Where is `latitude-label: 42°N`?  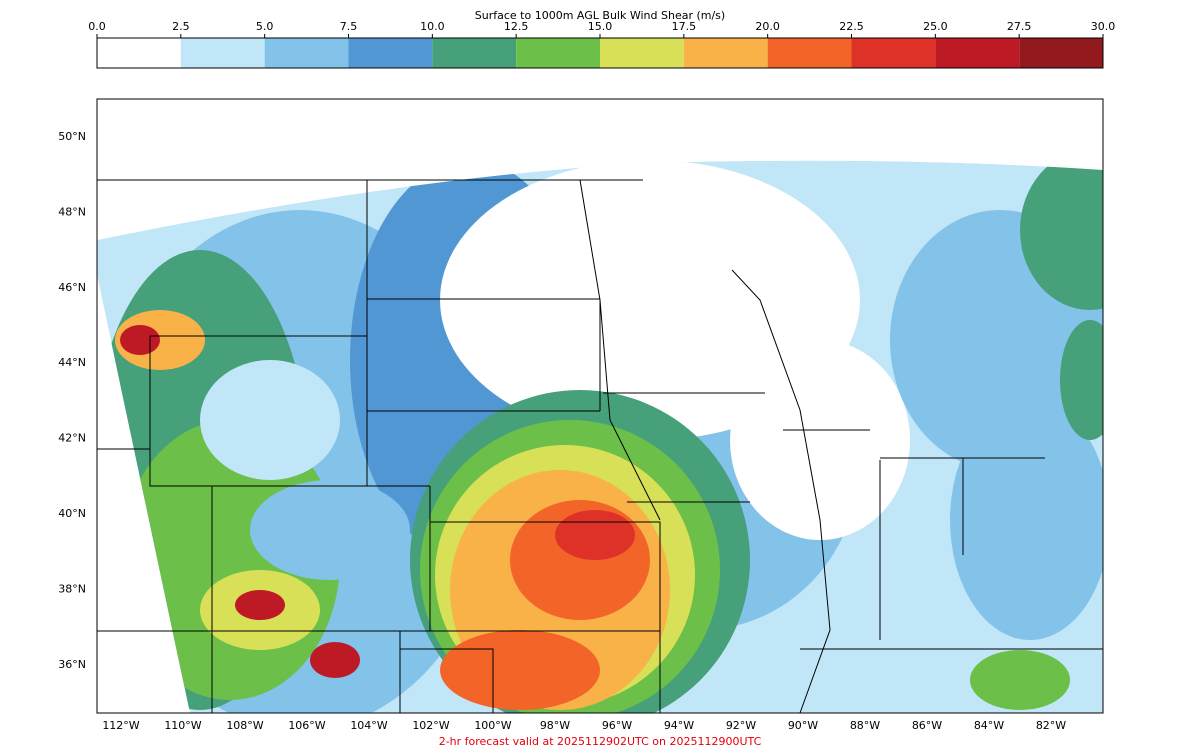 latitude-label: 42°N is located at coordinates (72, 438).